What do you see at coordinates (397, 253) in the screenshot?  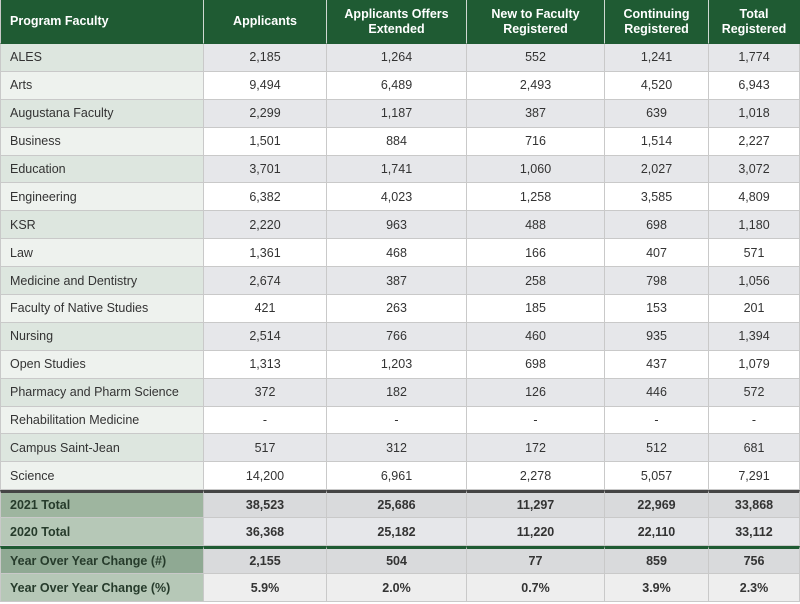 I see `table-cell: 468` at bounding box center [397, 253].